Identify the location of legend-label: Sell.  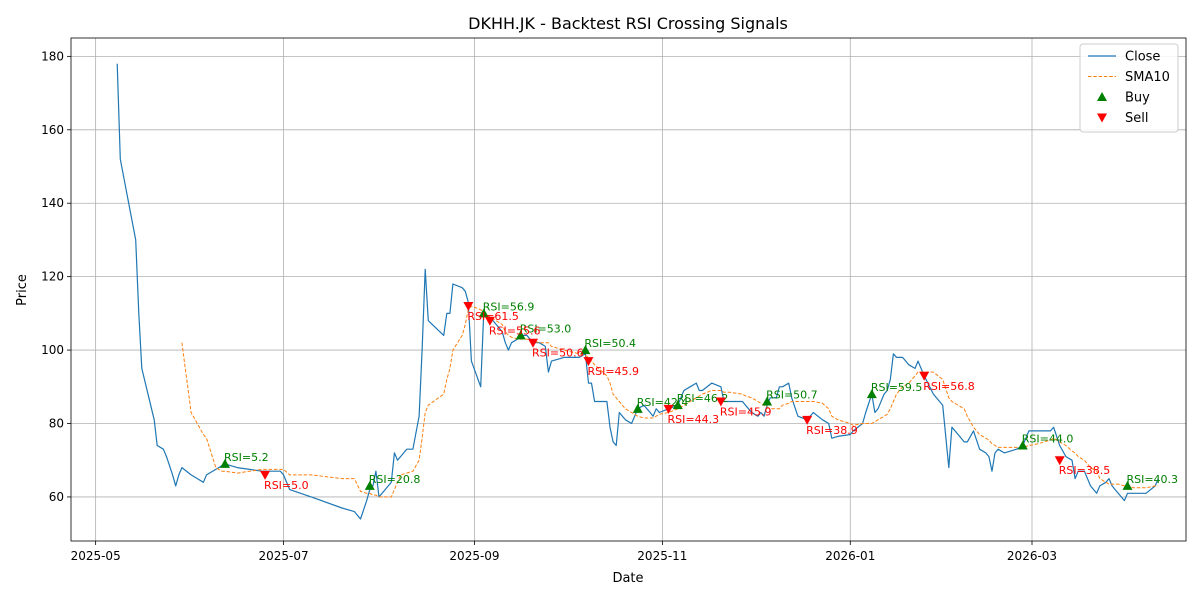
(1136, 118).